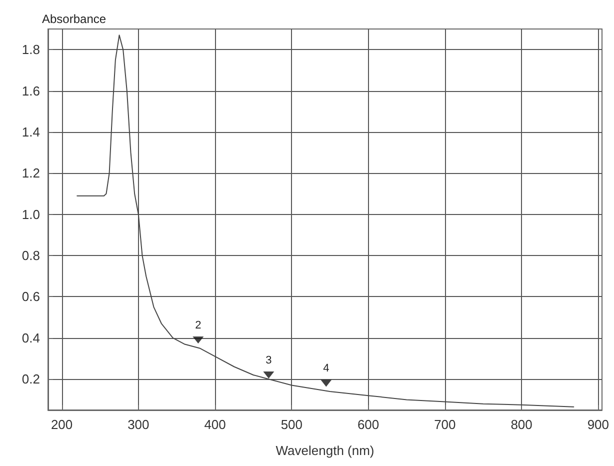  I want to click on y-tick-label: 0.2, so click(31, 379).